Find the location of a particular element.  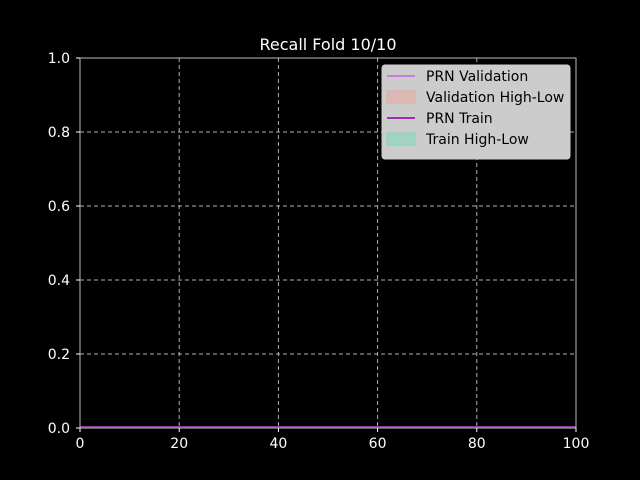

y-tick-label: 0.0 is located at coordinates (59, 429).